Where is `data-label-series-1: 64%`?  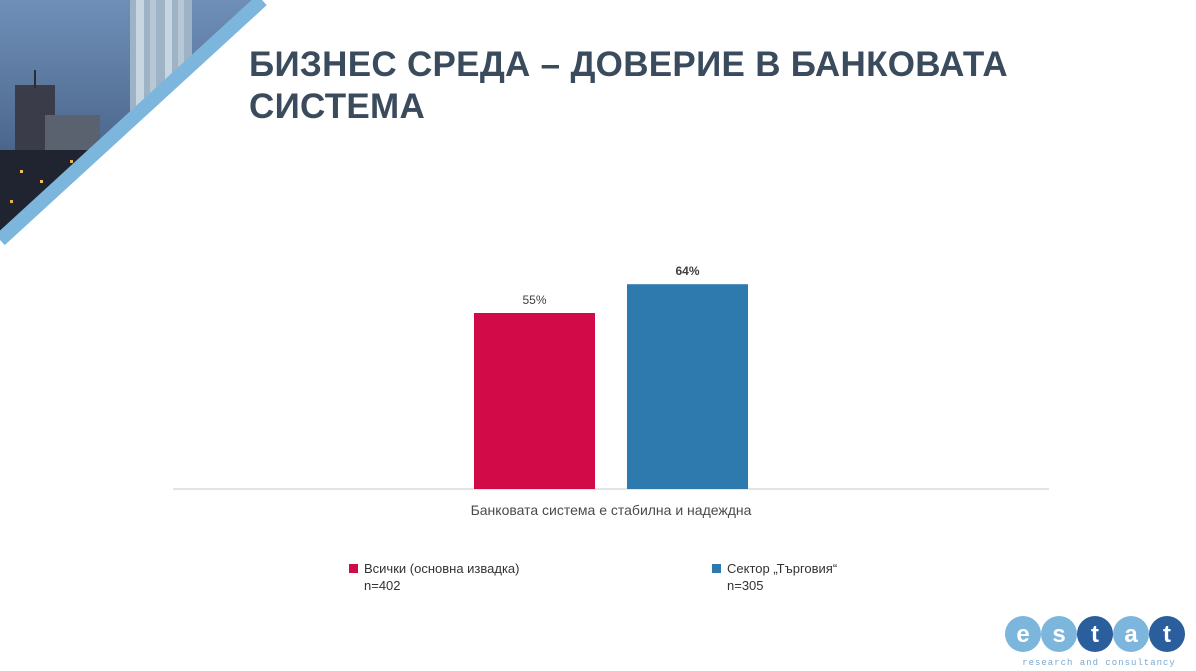
data-label-series-1: 64% is located at coordinates (687, 271).